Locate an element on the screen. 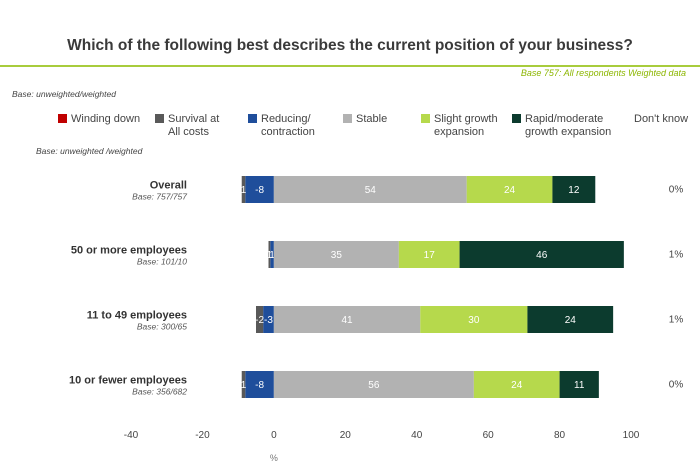  data-label-slight-growth-expansion: 30 is located at coordinates (474, 320).